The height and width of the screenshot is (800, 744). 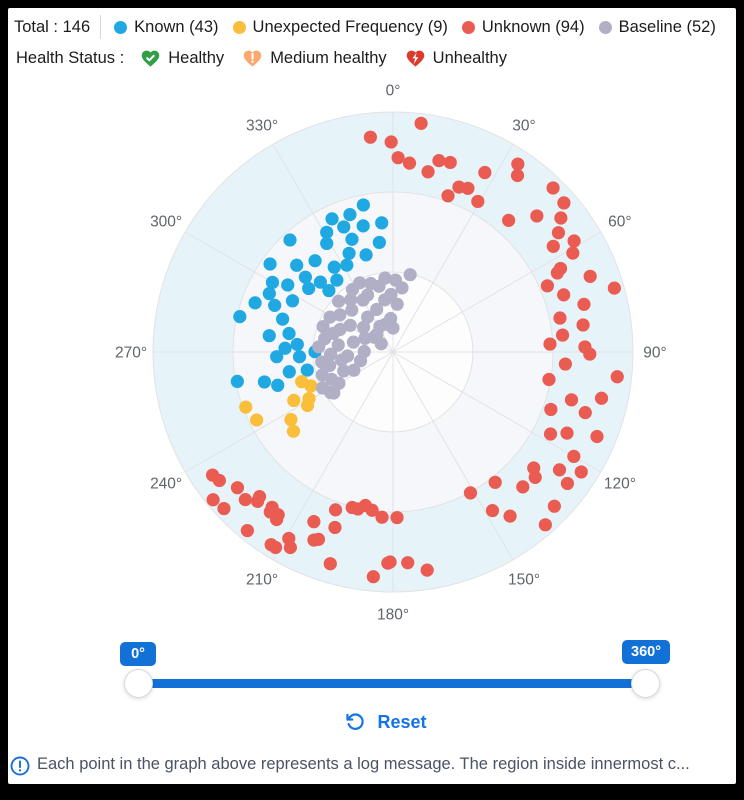 What do you see at coordinates (533, 26) in the screenshot?
I see `legend-item-label: Unknown (94)` at bounding box center [533, 26].